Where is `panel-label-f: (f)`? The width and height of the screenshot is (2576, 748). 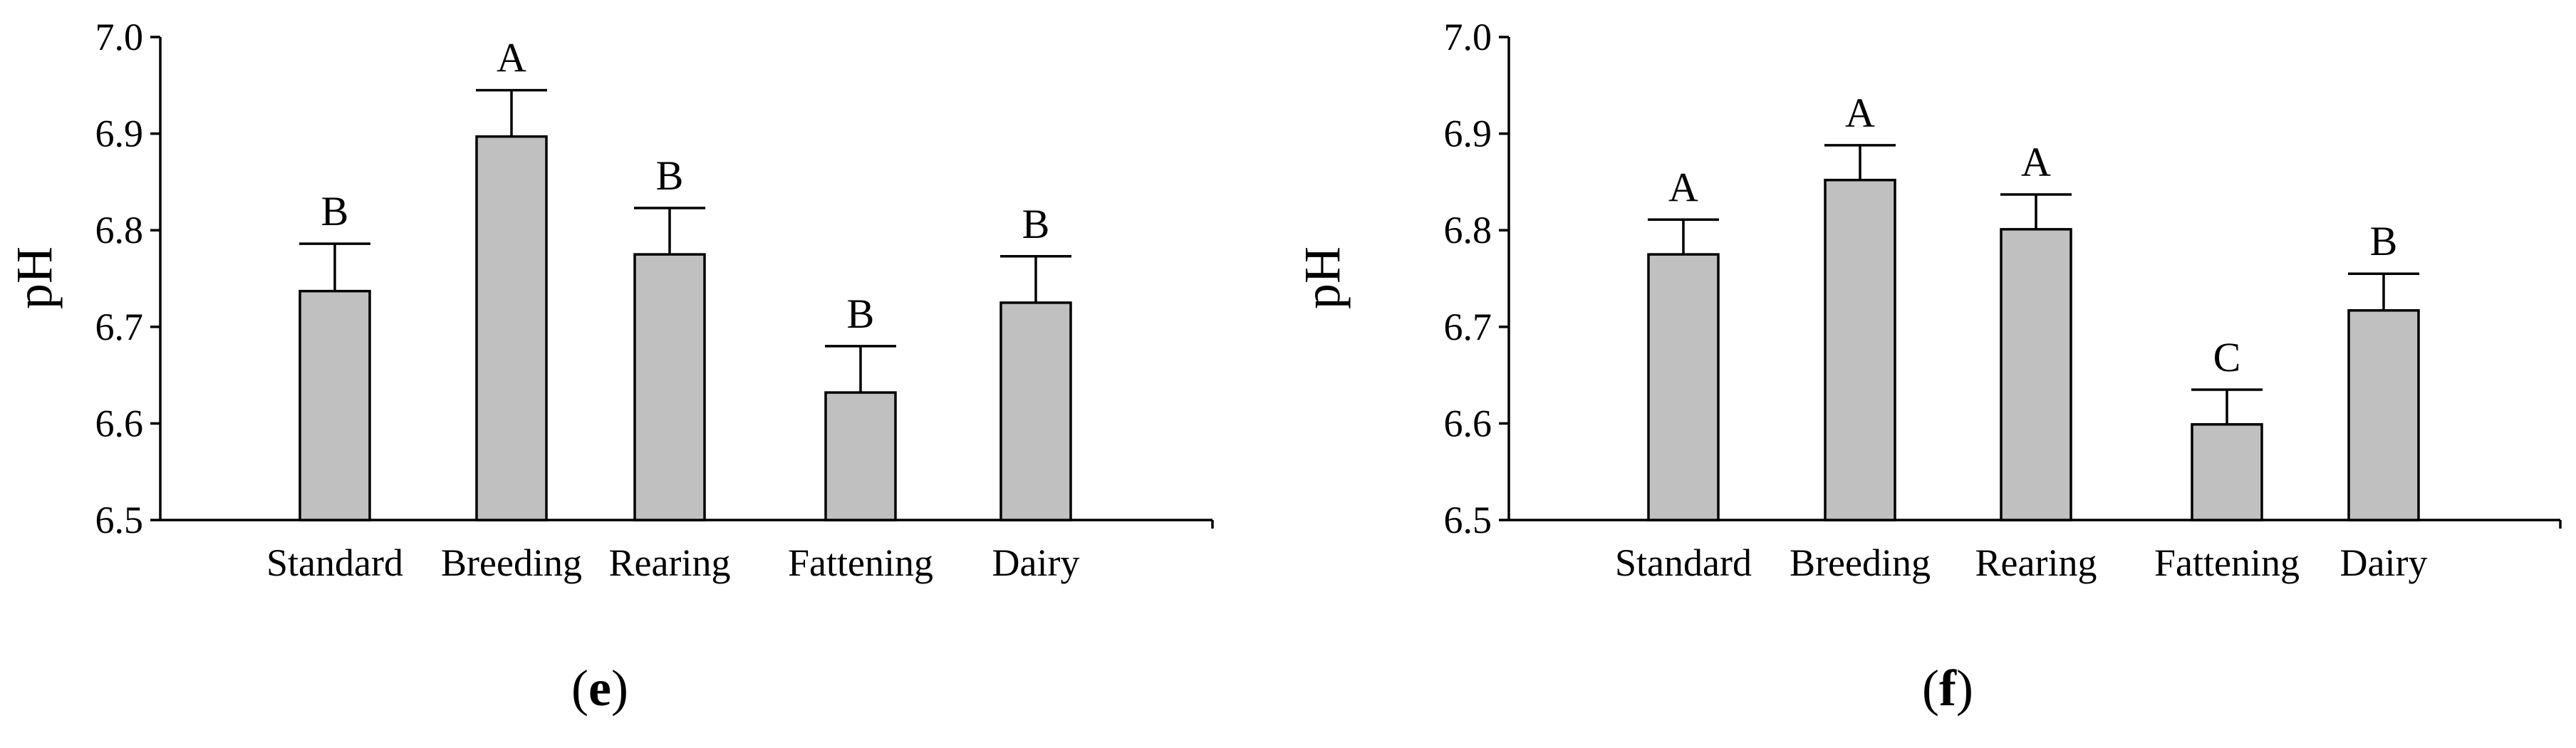 panel-label-f: (f) is located at coordinates (1947, 688).